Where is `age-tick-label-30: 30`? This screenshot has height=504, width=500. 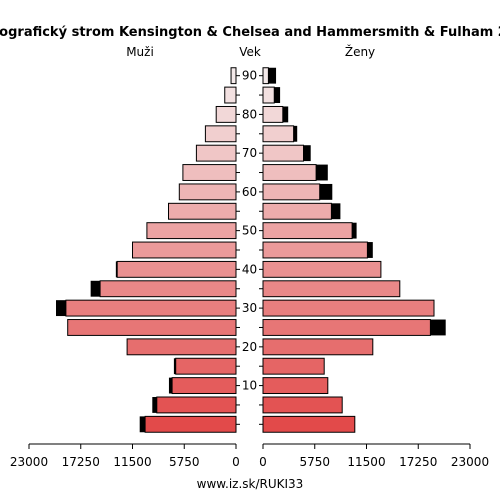 age-tick-label-30: 30 is located at coordinates (249, 308).